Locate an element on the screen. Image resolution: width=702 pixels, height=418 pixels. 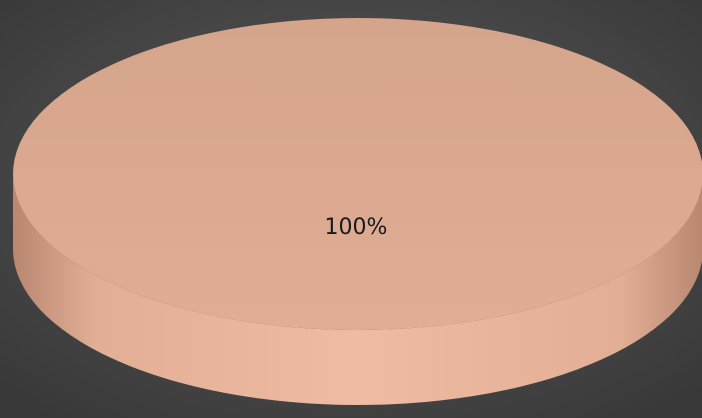
data-label: 100% is located at coordinates (356, 227).